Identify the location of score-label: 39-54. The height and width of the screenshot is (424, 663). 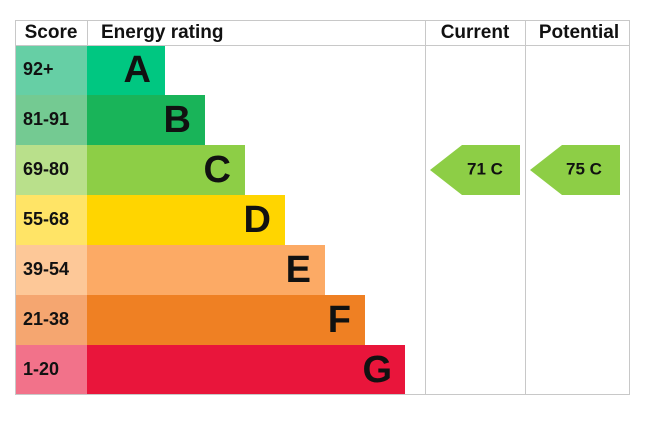
(46, 269).